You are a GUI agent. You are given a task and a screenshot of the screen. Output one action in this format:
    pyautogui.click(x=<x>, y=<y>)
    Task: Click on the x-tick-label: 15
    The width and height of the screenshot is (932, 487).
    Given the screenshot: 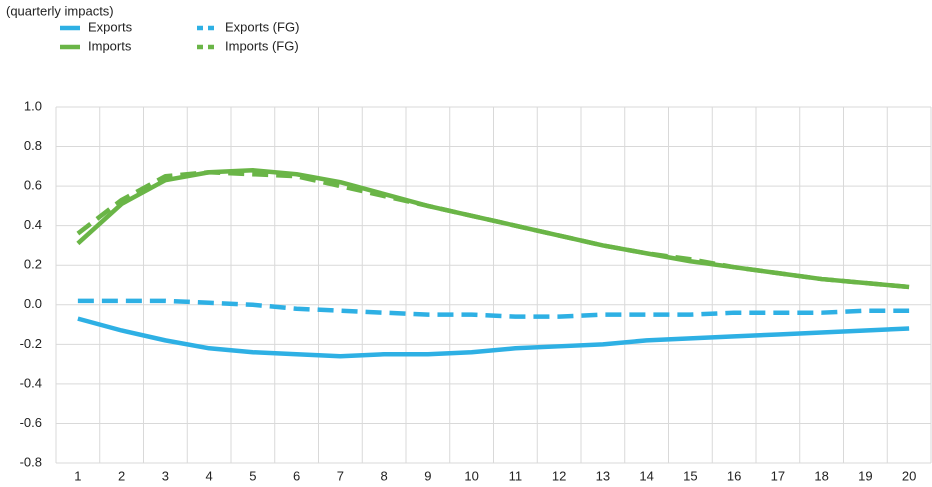 What is the action you would take?
    pyautogui.click(x=690, y=475)
    